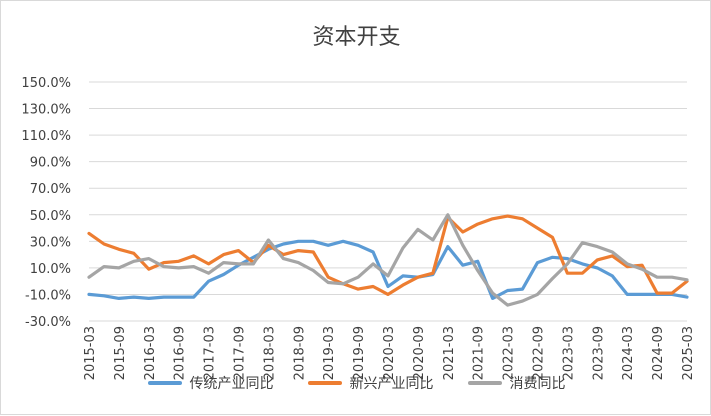 This screenshot has width=711, height=416. What do you see at coordinates (231, 384) in the screenshot?
I see `legend-label-traditional: 传统产业同比` at bounding box center [231, 384].